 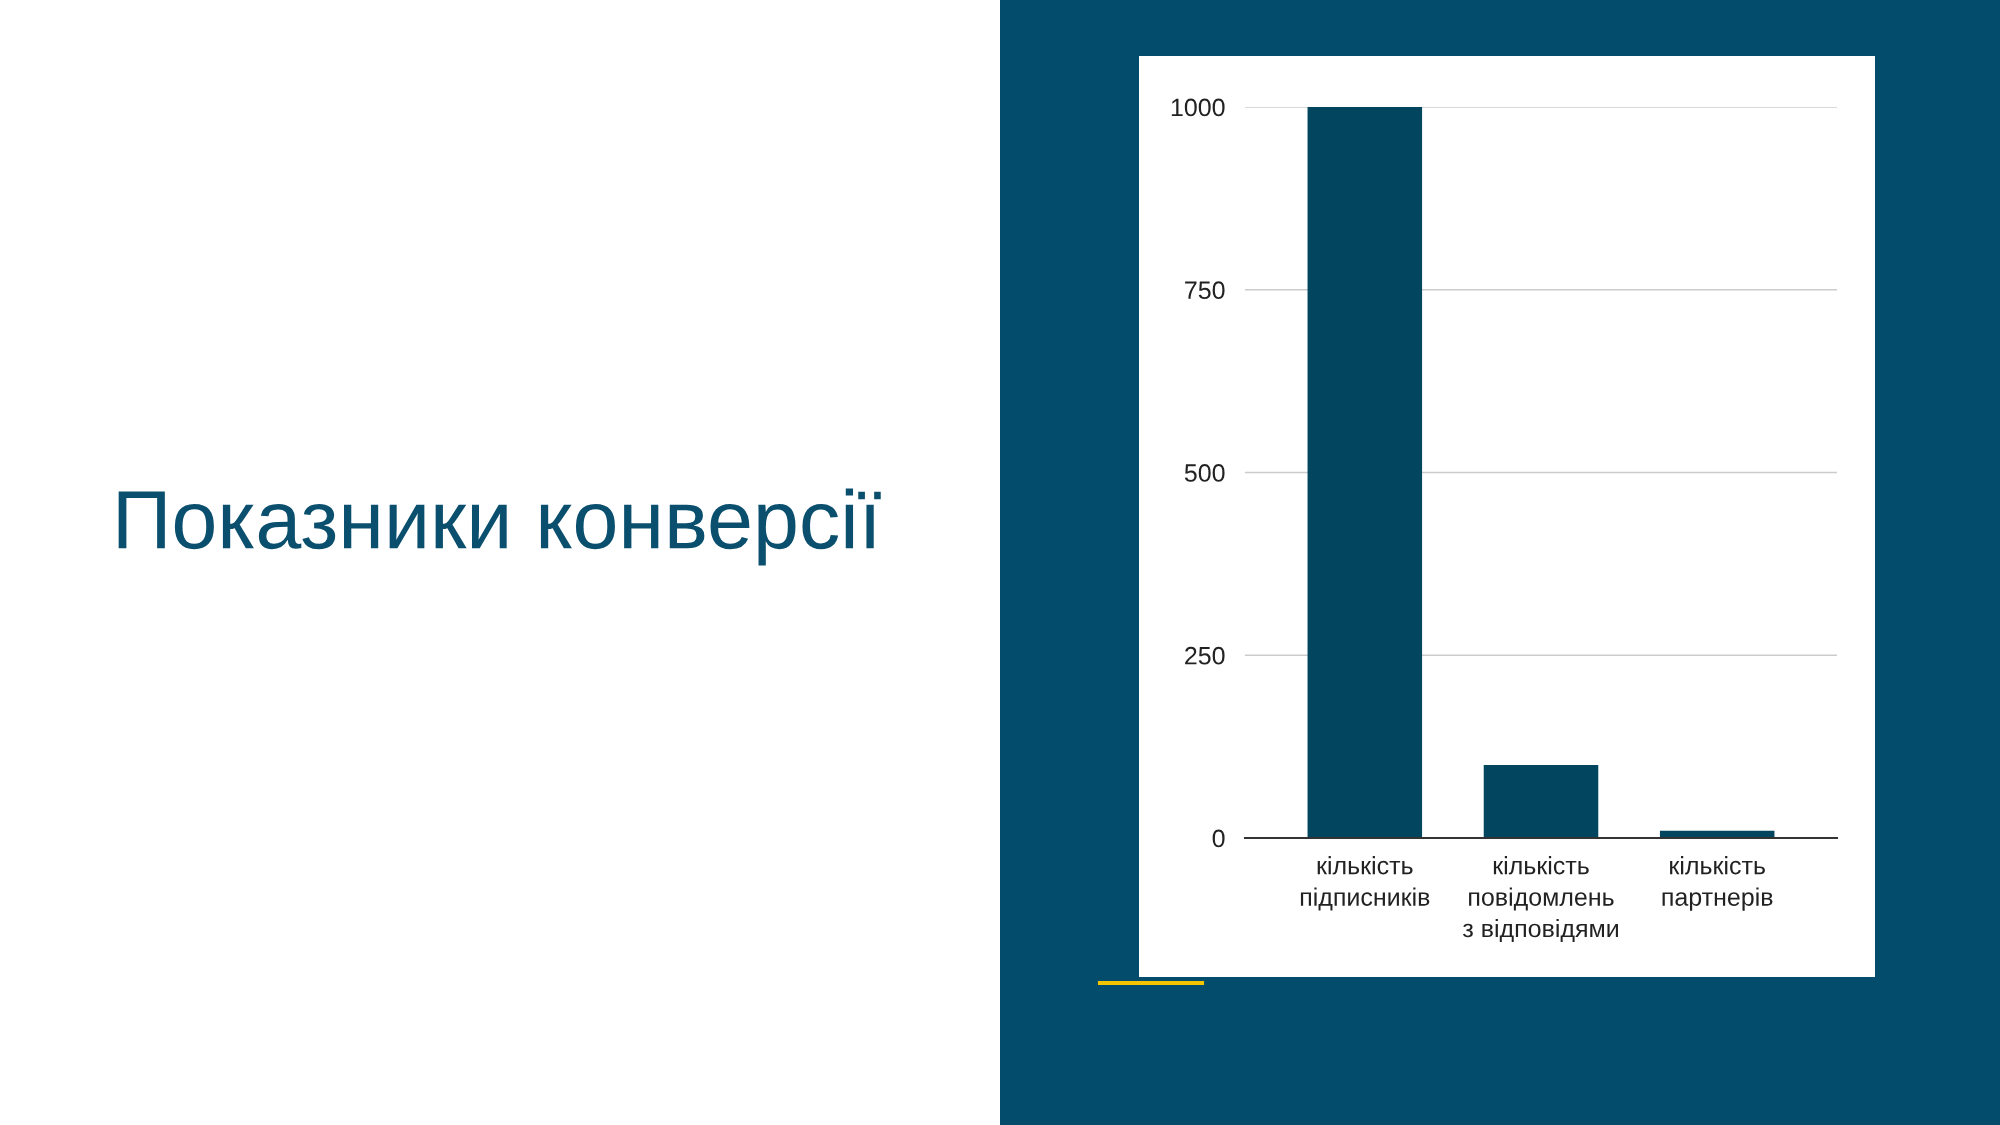 I want to click on y-tick-label: 500, so click(x=1204, y=473).